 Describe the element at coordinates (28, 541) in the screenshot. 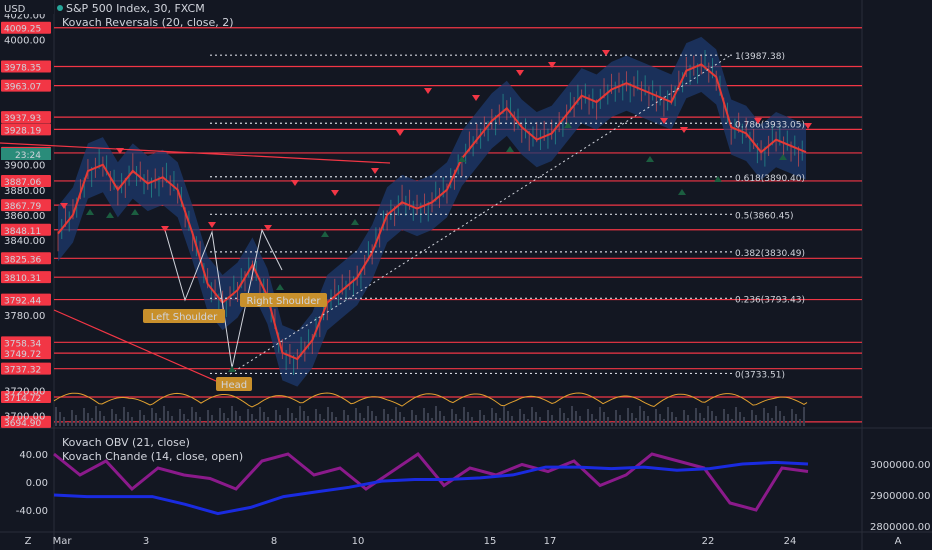

I see `zoom-icon: Z` at that location.